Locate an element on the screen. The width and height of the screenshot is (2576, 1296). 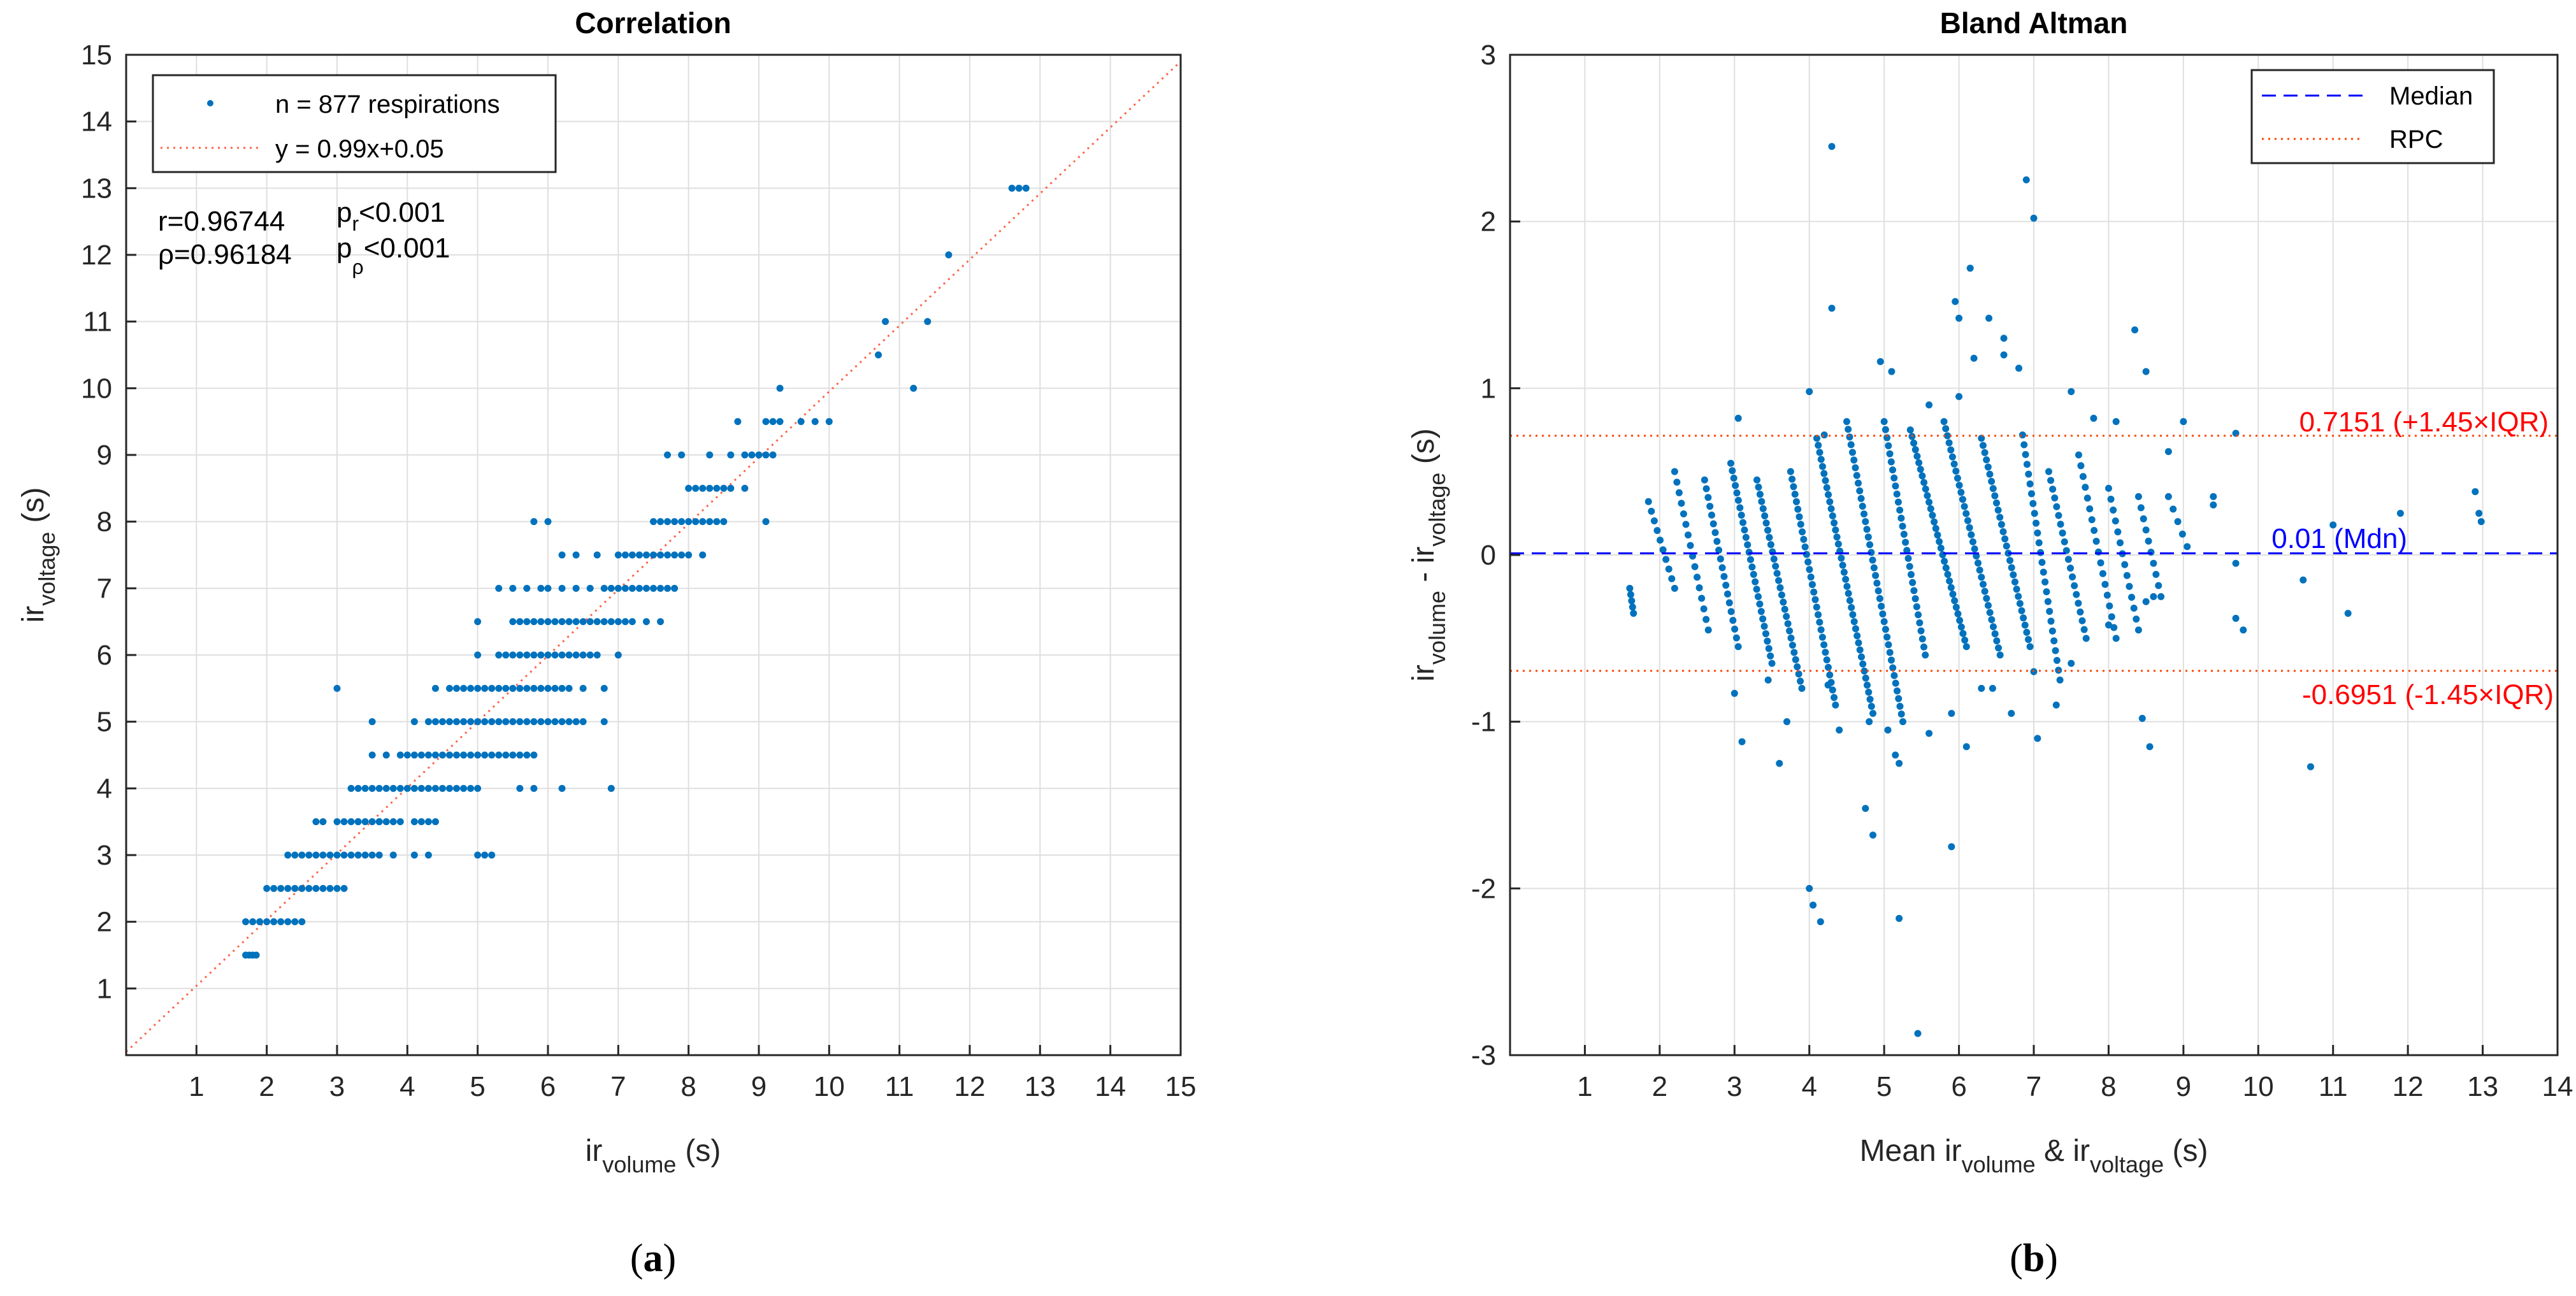
panel-b-median-label: 0.01 (Mdn) is located at coordinates (2339, 538).